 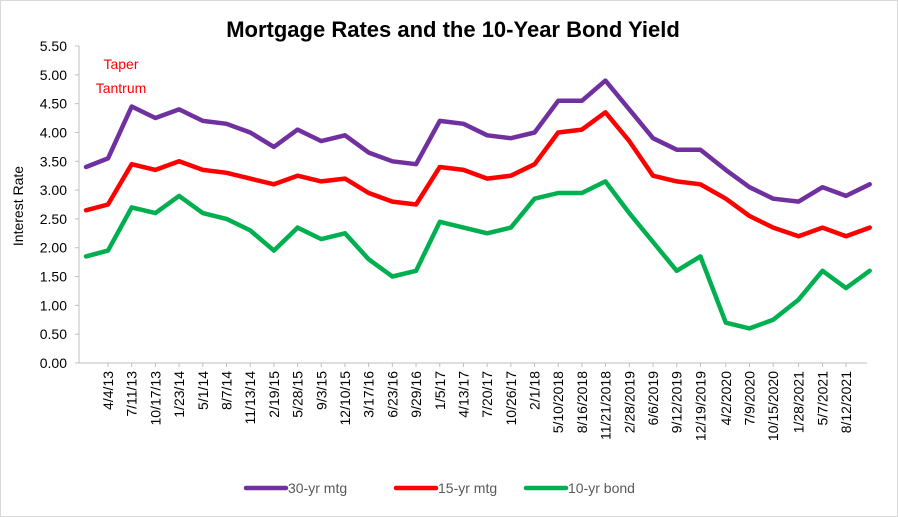 What do you see at coordinates (53, 363) in the screenshot?
I see `y-tick-label: 0.00` at bounding box center [53, 363].